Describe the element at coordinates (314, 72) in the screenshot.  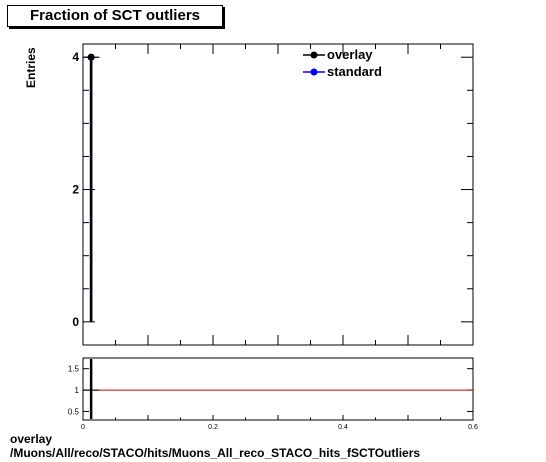
I see `legend-standard-marker` at that location.